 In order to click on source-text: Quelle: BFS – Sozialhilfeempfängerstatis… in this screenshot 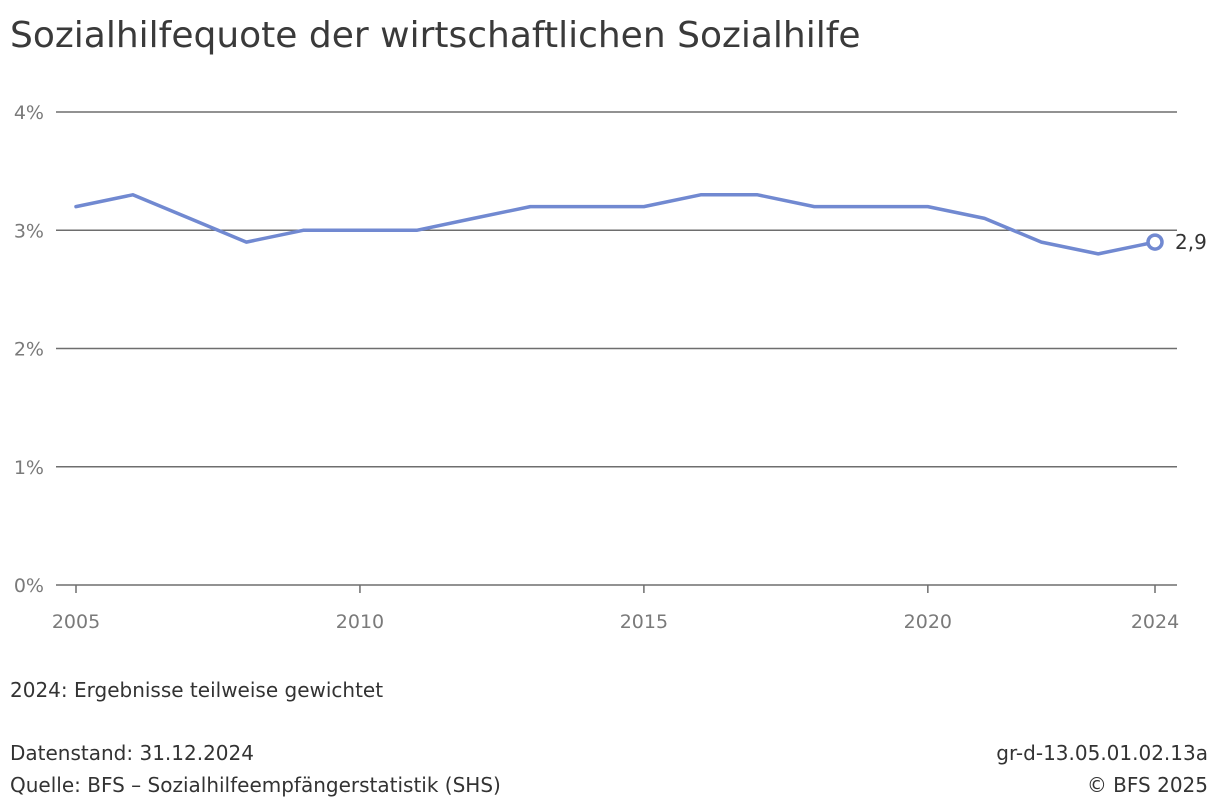, I will do `click(255, 785)`.